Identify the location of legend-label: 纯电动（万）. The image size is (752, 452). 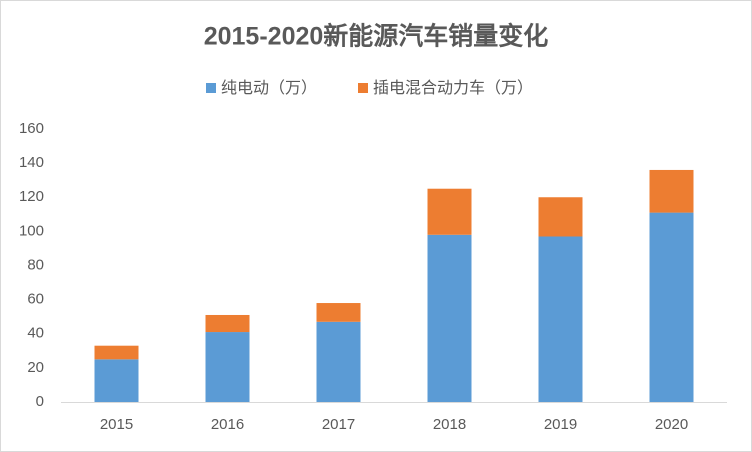
(269, 88).